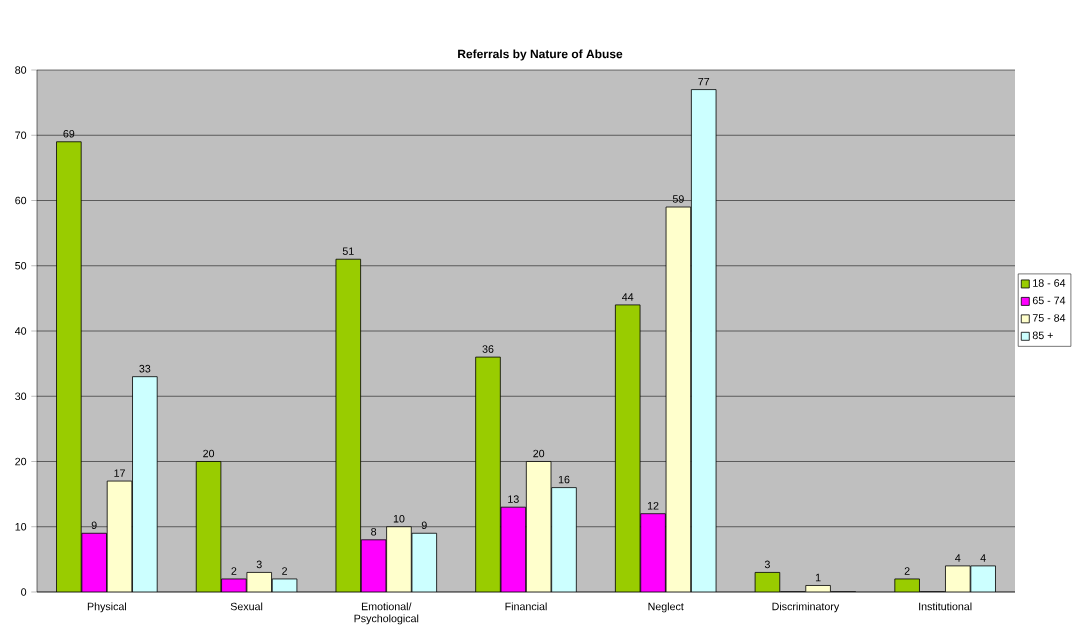 This screenshot has height=639, width=1081. Describe the element at coordinates (806, 607) in the screenshot. I see `x-tick-label: Discriminatory` at that location.